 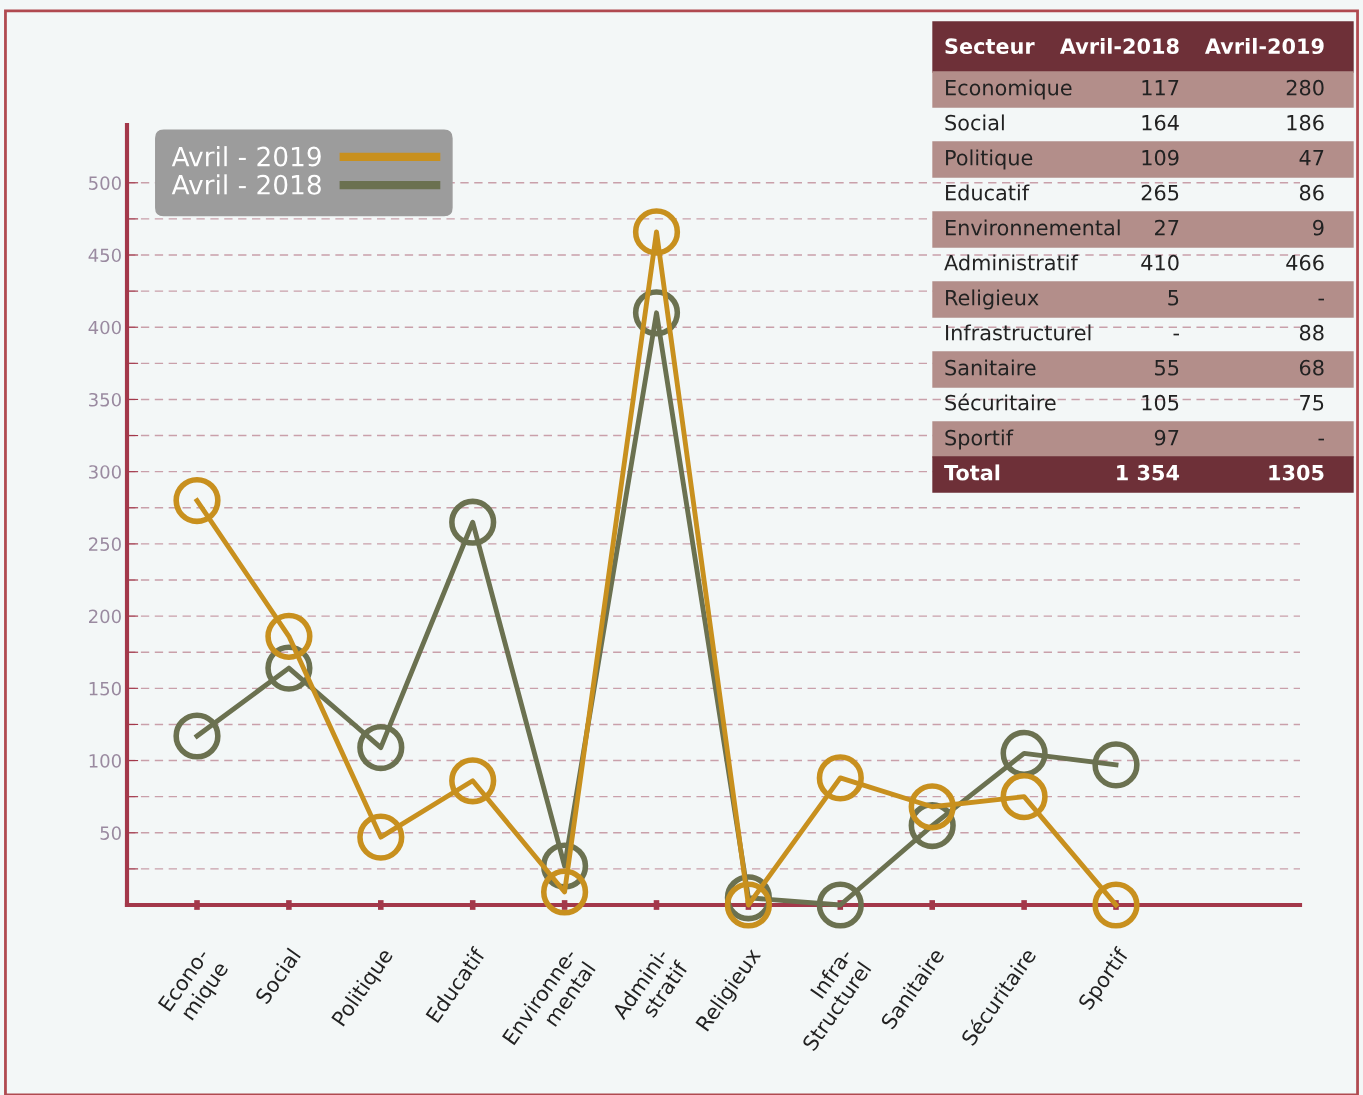 What do you see at coordinates (1311, 192) in the screenshot?
I see `text: 86` at bounding box center [1311, 192].